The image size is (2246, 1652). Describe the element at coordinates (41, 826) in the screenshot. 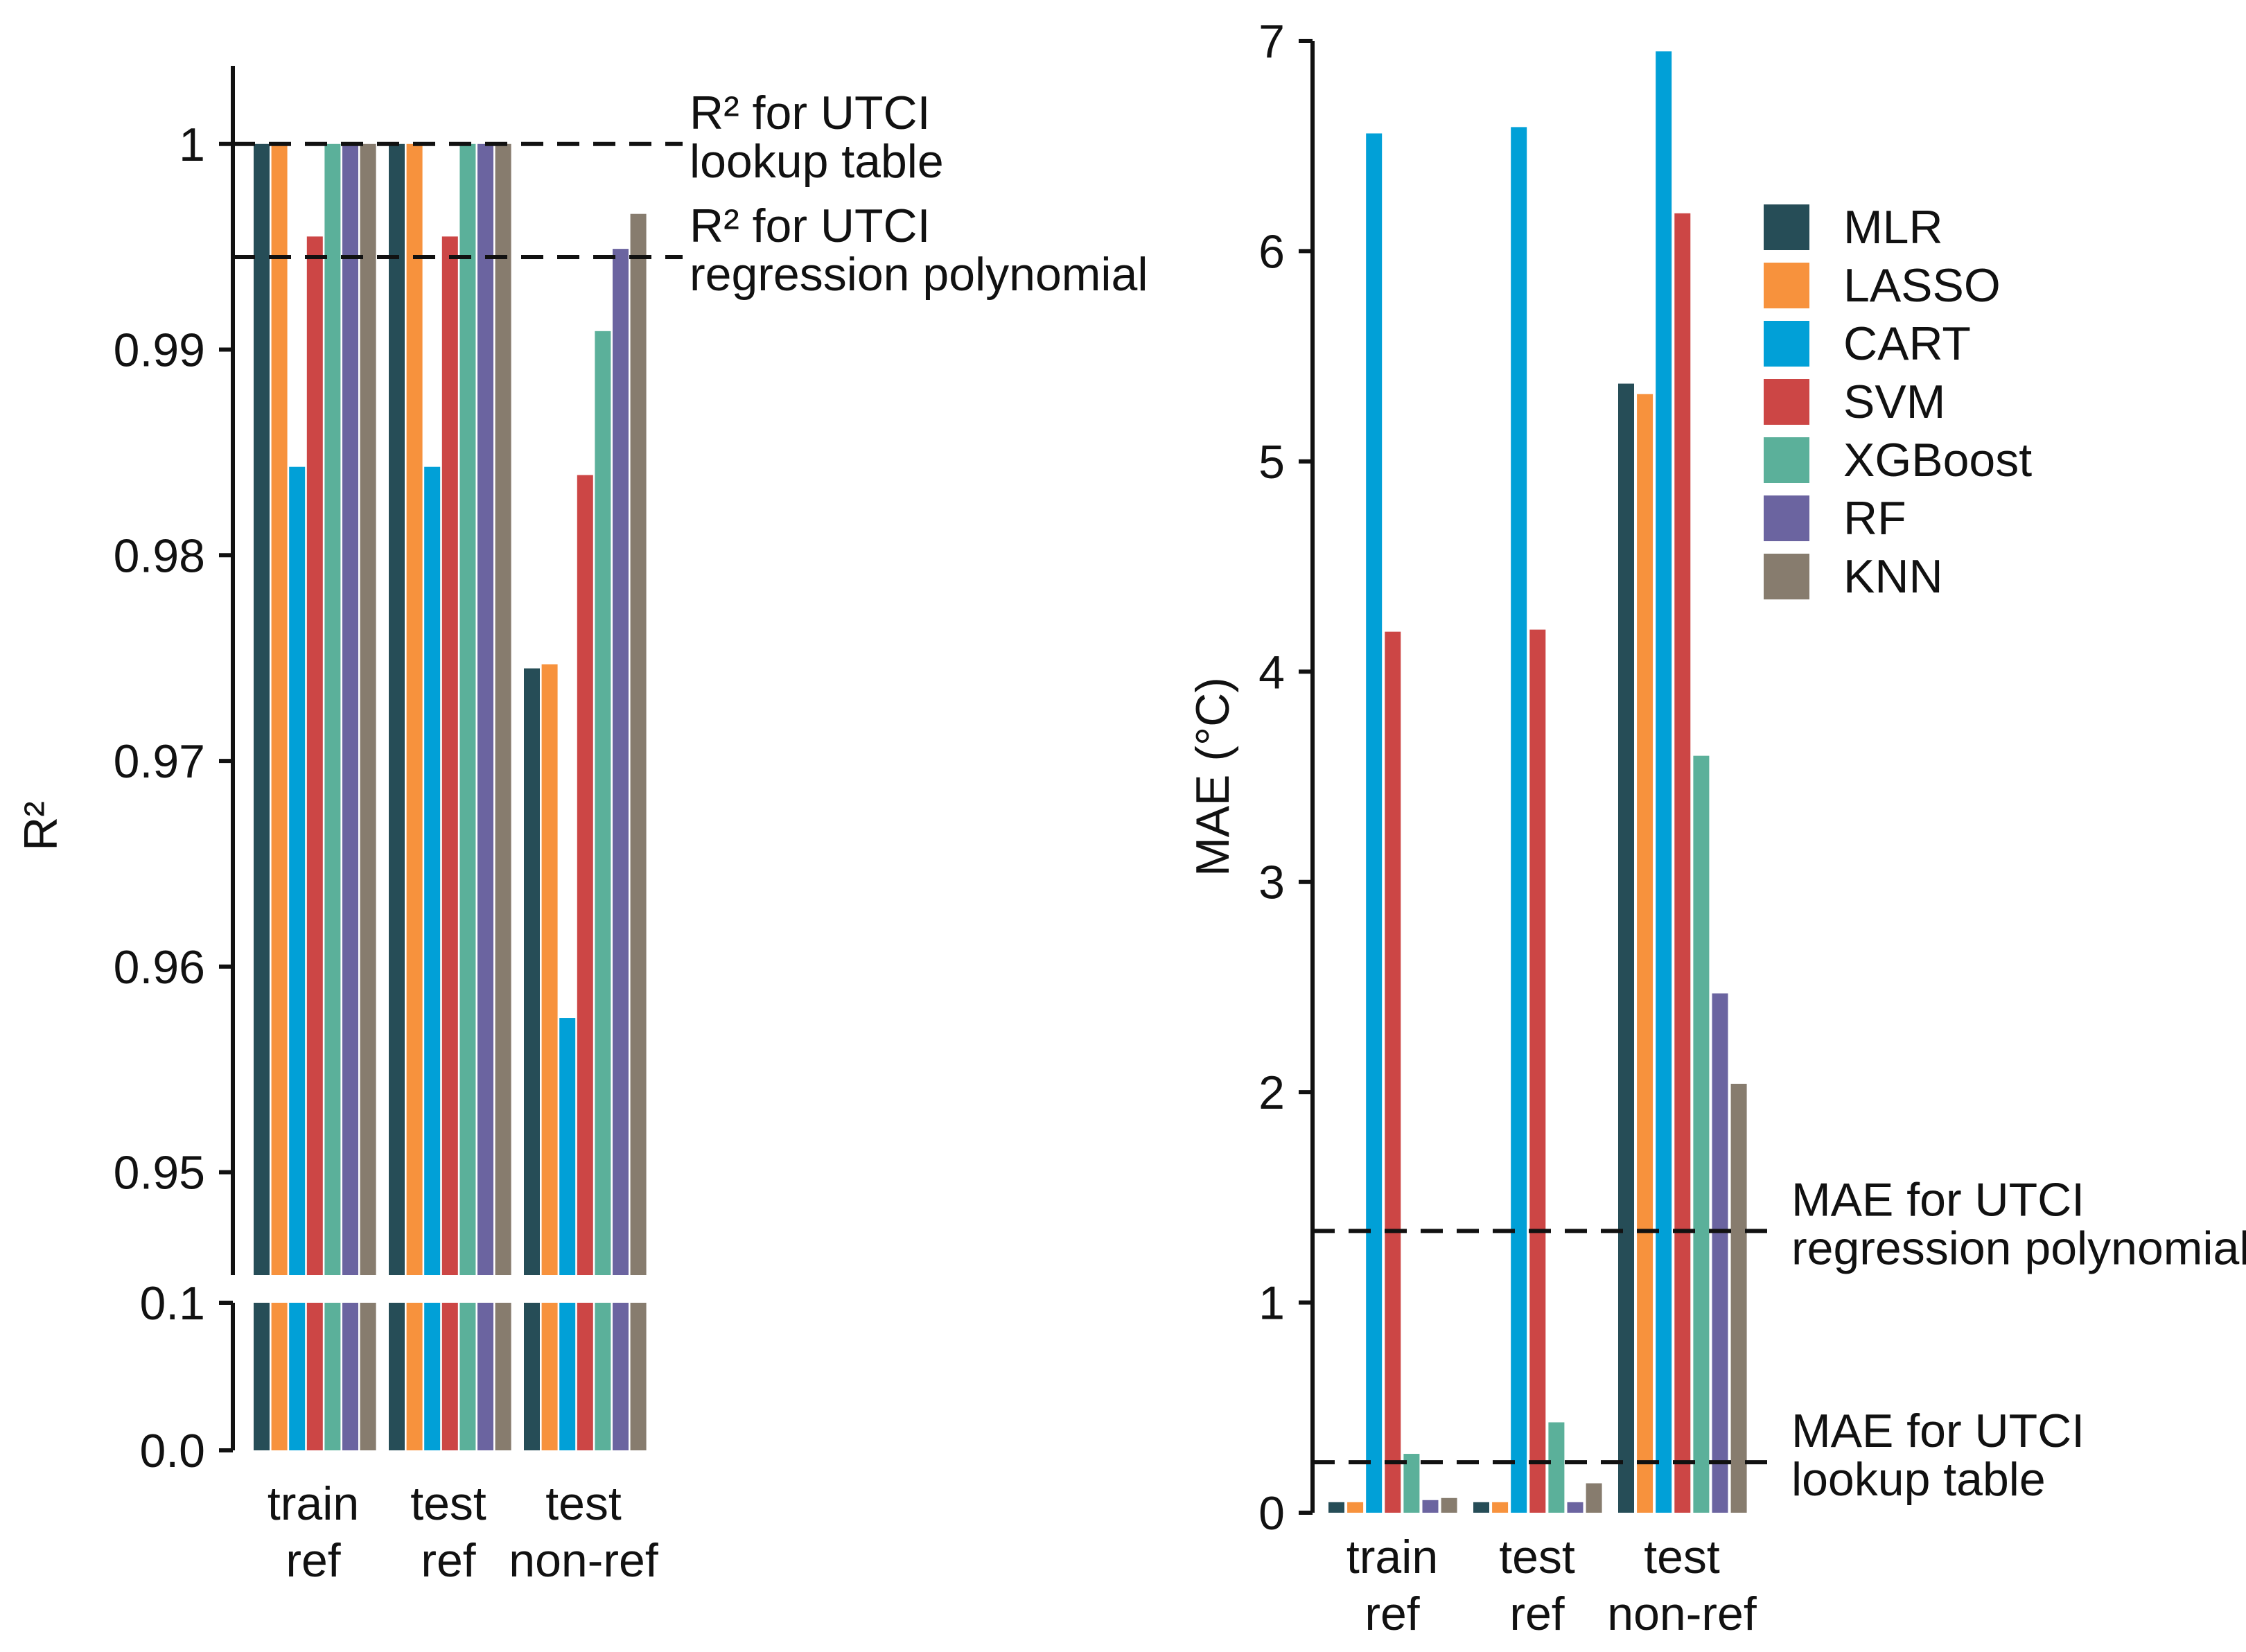

I see `r2-y-axis-title: R²` at that location.